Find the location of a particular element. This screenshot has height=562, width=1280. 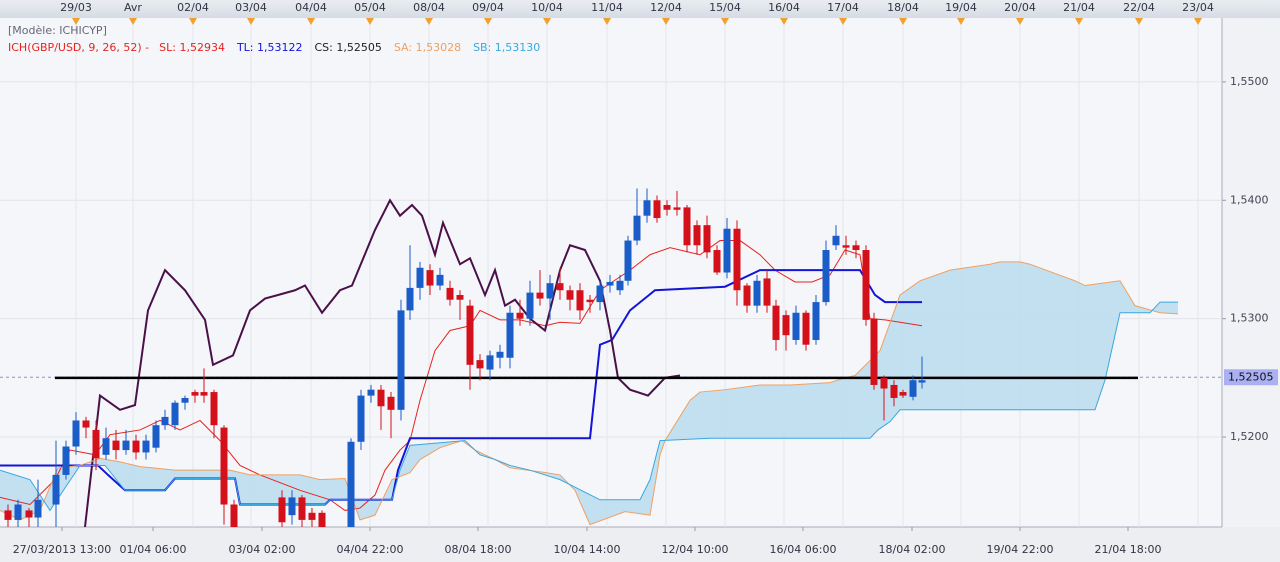

bottom-tick-label: 03/04 02:00 is located at coordinates (262, 549).